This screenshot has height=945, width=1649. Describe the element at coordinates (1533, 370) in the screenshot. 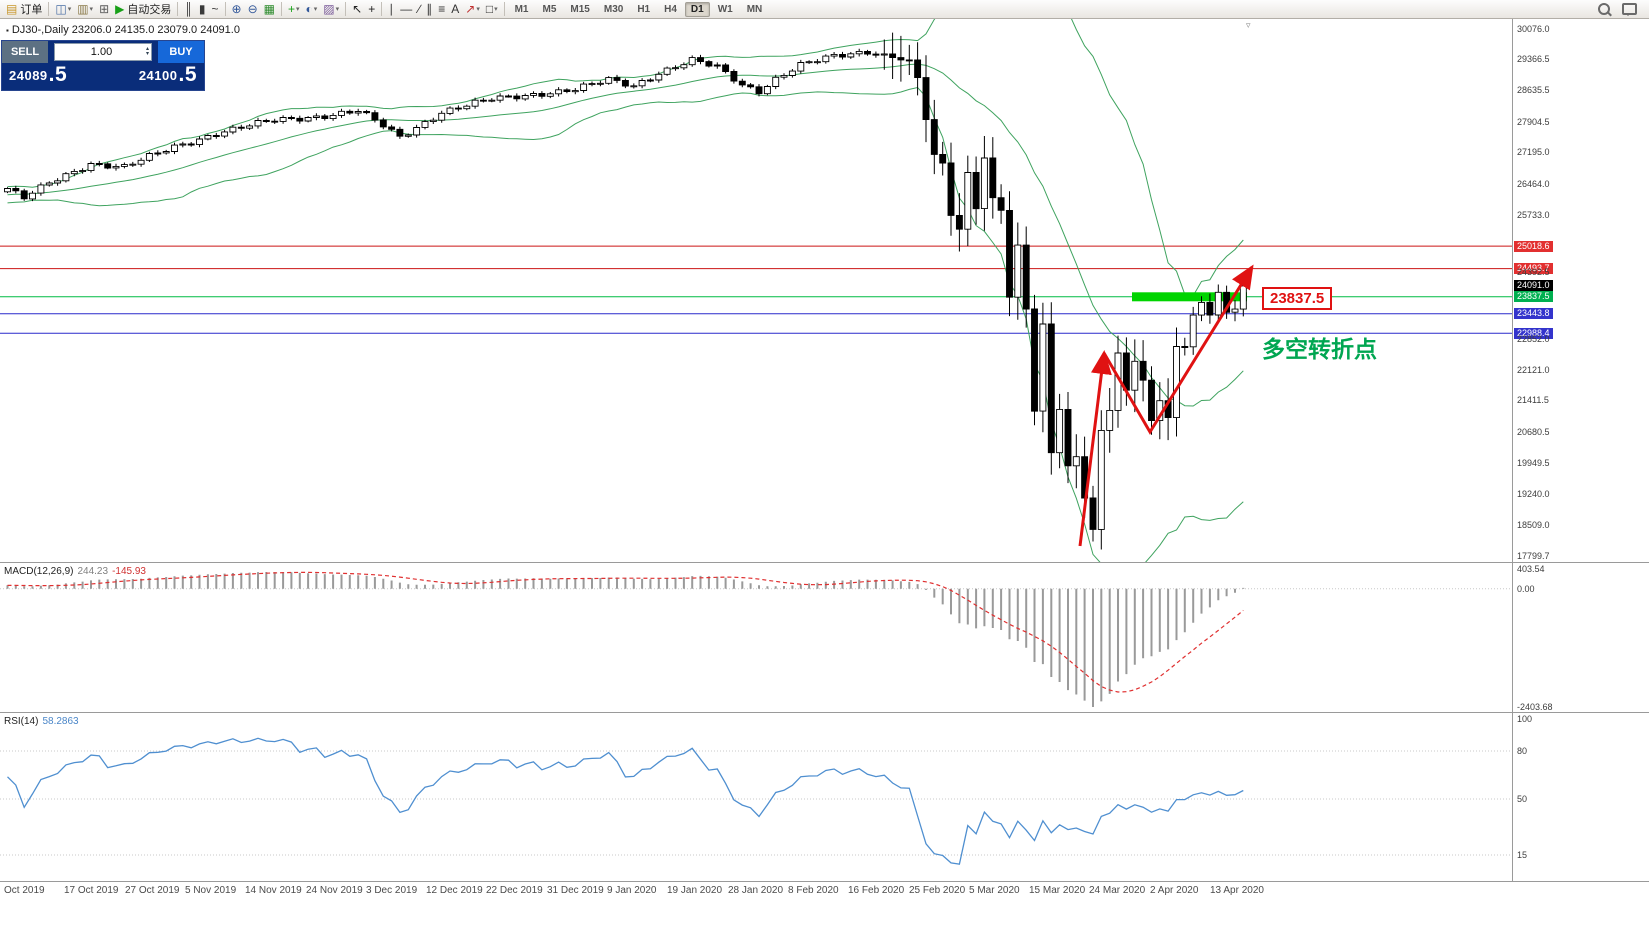

I see `price-axis-label: 22121.0` at that location.